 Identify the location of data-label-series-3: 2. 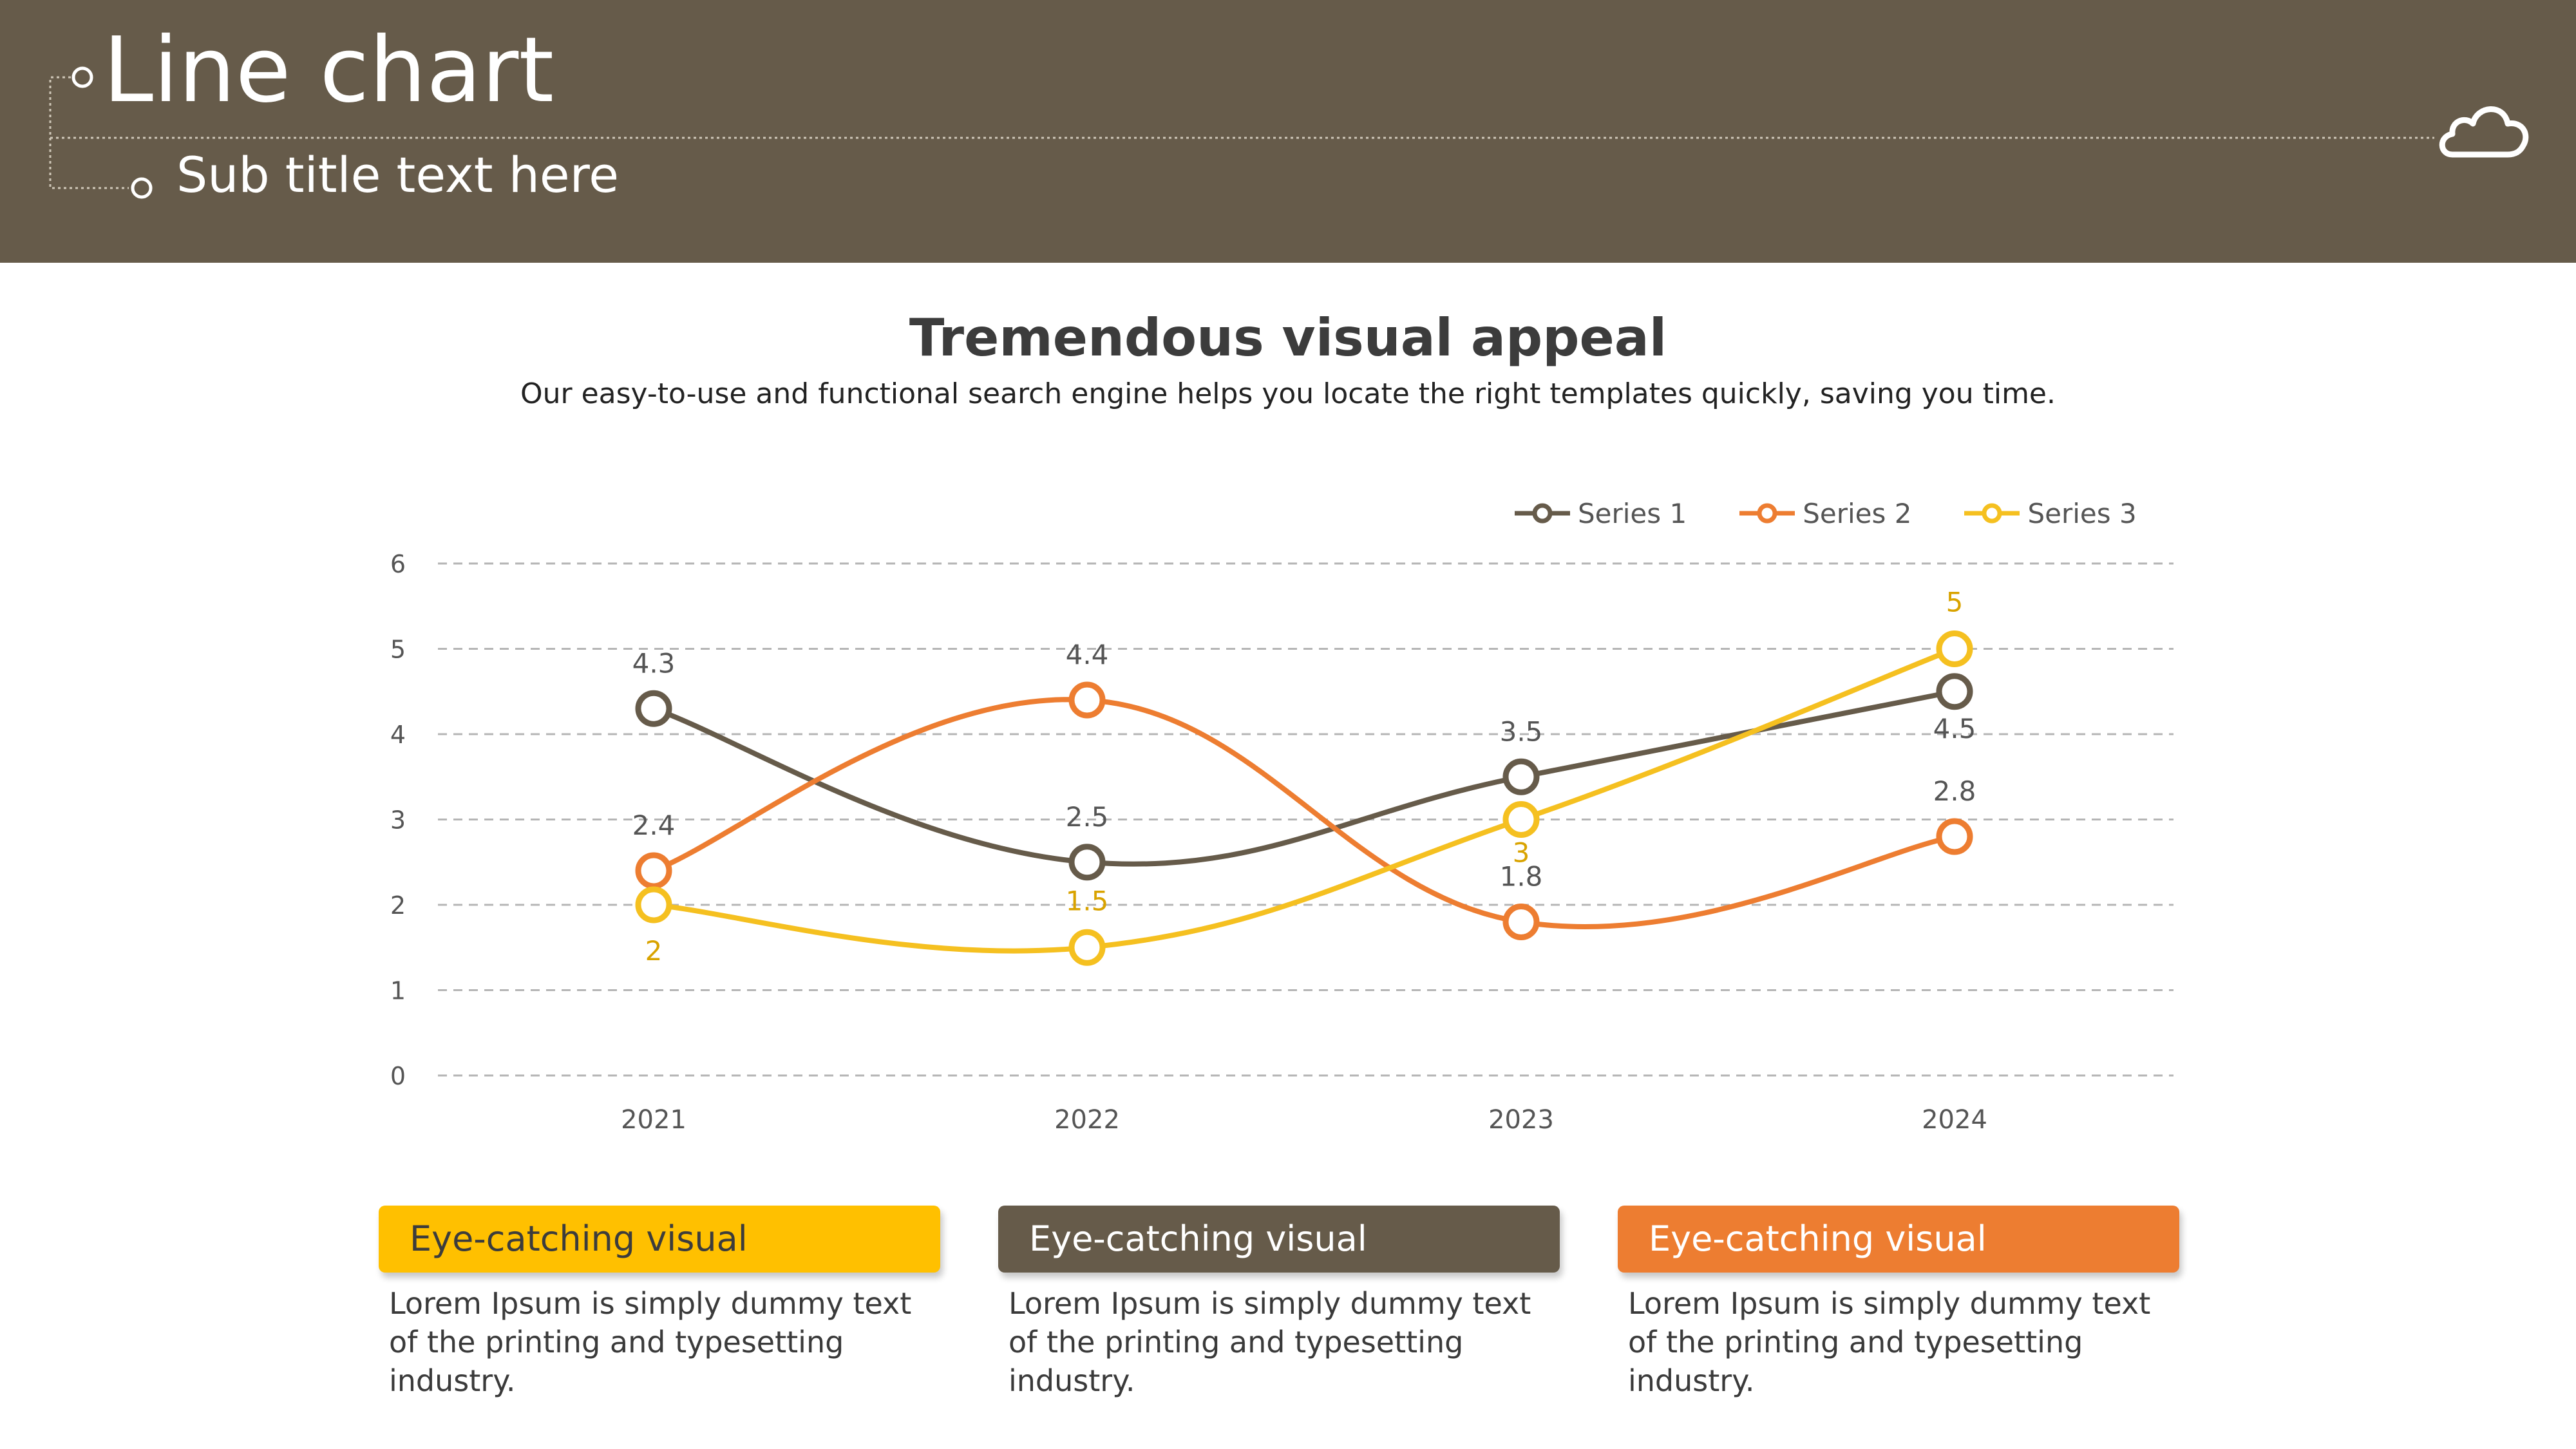
(654, 951).